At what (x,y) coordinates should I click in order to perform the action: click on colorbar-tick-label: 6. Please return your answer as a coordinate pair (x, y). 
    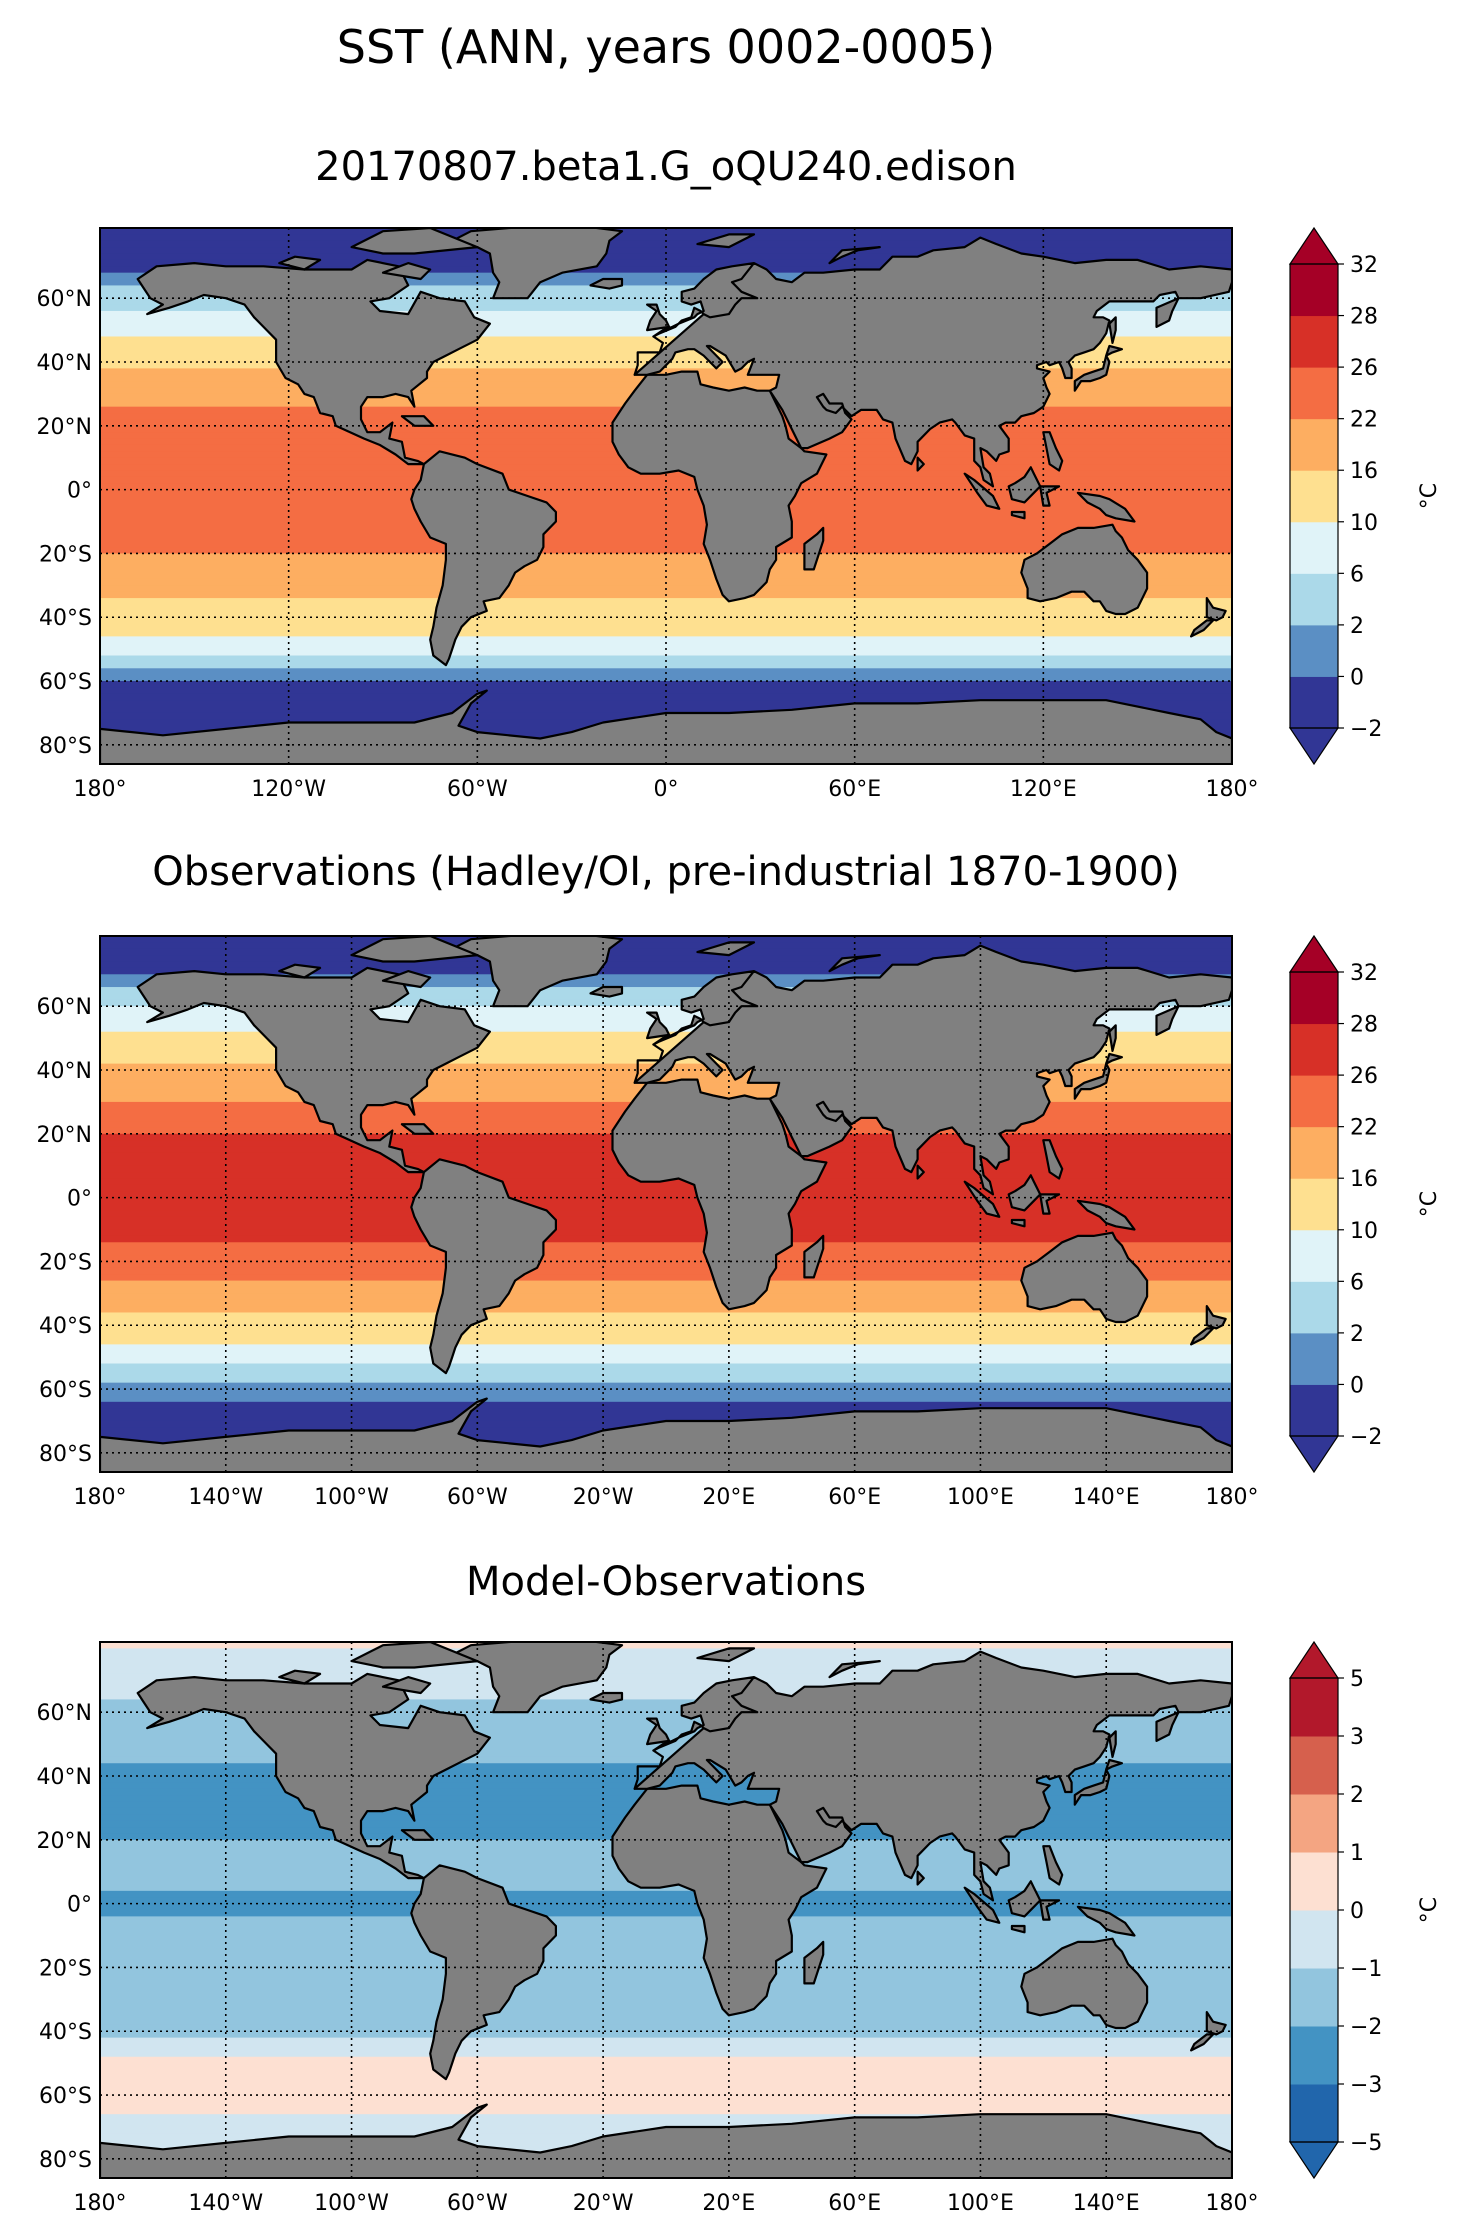
    Looking at the image, I should click on (1357, 574).